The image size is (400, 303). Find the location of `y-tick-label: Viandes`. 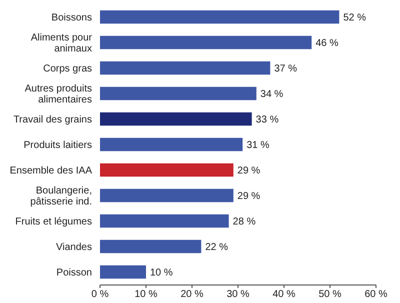

y-tick-label: Viandes is located at coordinates (74, 247).